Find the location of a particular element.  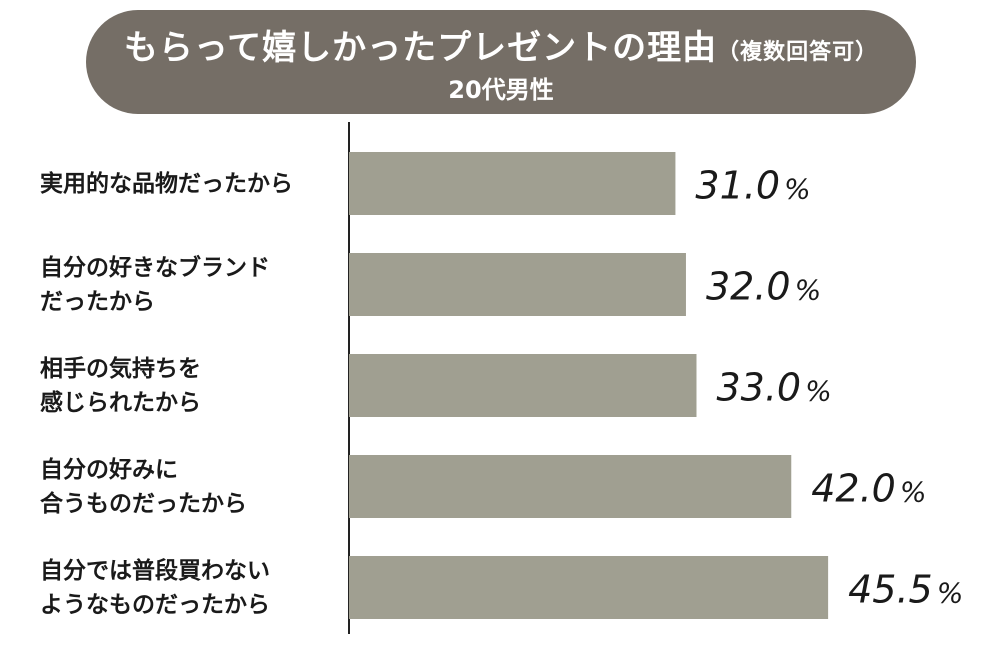

chart-title: もらって嬉しかったプレゼントの理由（複数回答可） is located at coordinates (501, 50).